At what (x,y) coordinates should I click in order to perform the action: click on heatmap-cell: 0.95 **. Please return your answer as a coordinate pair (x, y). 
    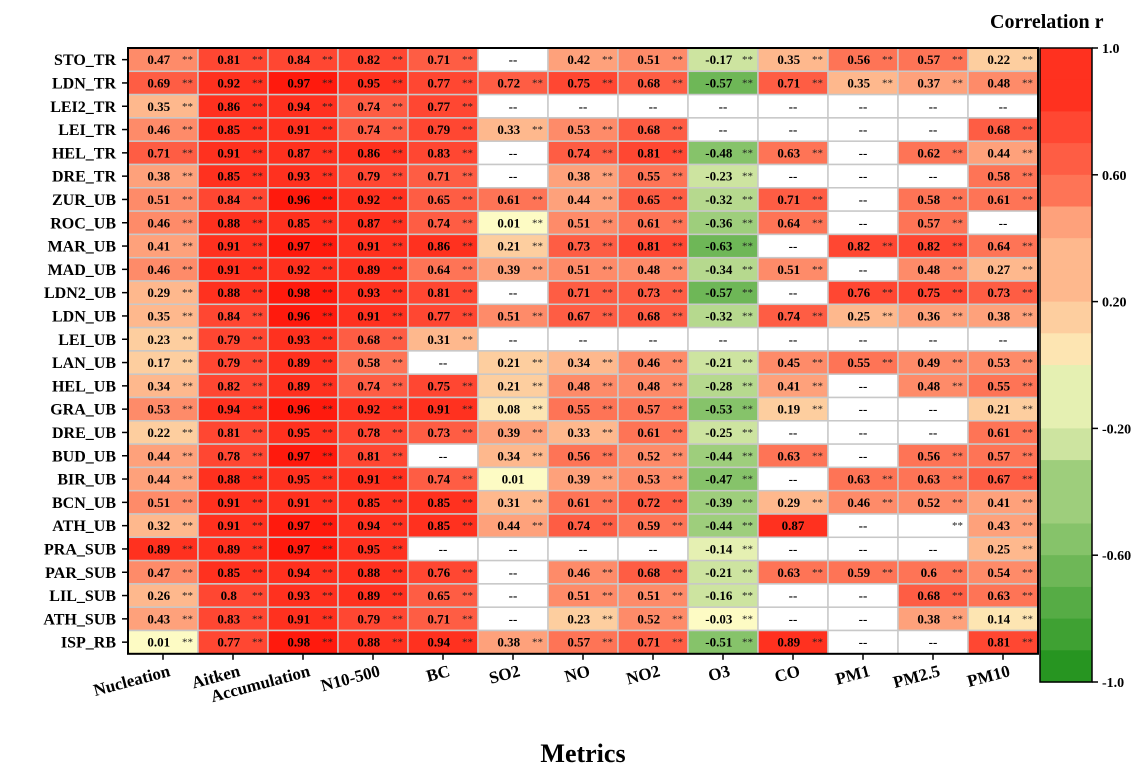
    Looking at the image, I should click on (373, 549).